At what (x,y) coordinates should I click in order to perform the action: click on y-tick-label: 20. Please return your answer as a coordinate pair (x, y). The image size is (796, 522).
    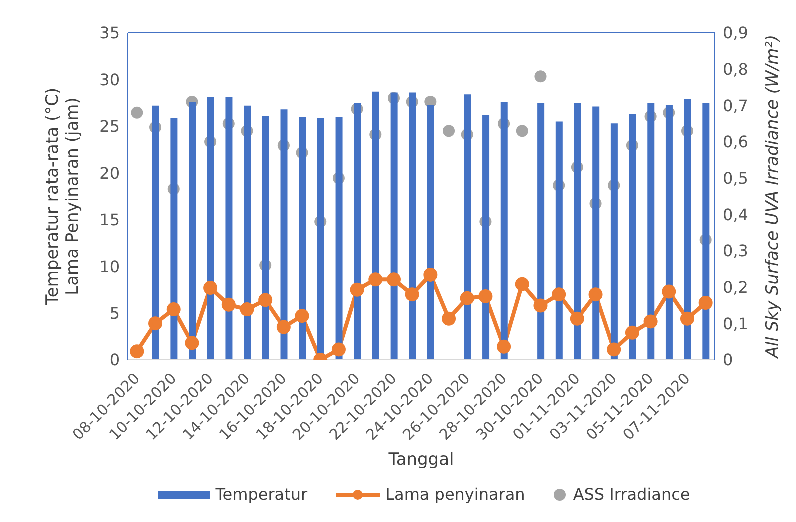
    Looking at the image, I should click on (110, 173).